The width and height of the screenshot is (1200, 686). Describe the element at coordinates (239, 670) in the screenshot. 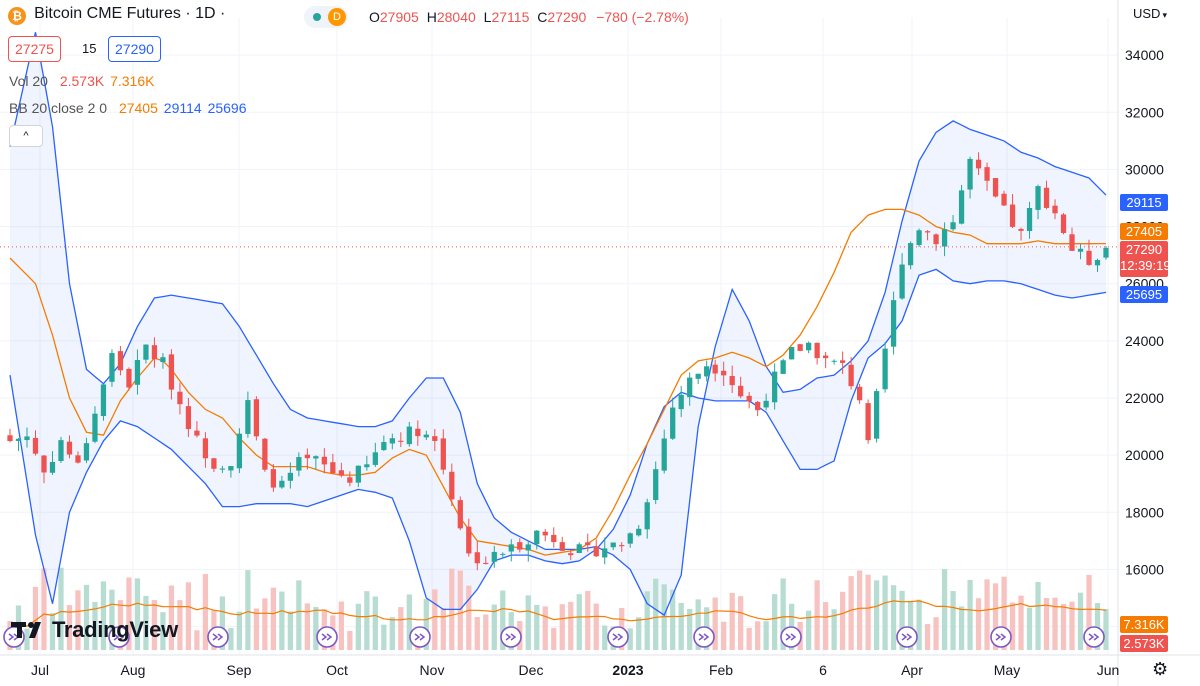

I see `time-tick-label: Sep` at that location.